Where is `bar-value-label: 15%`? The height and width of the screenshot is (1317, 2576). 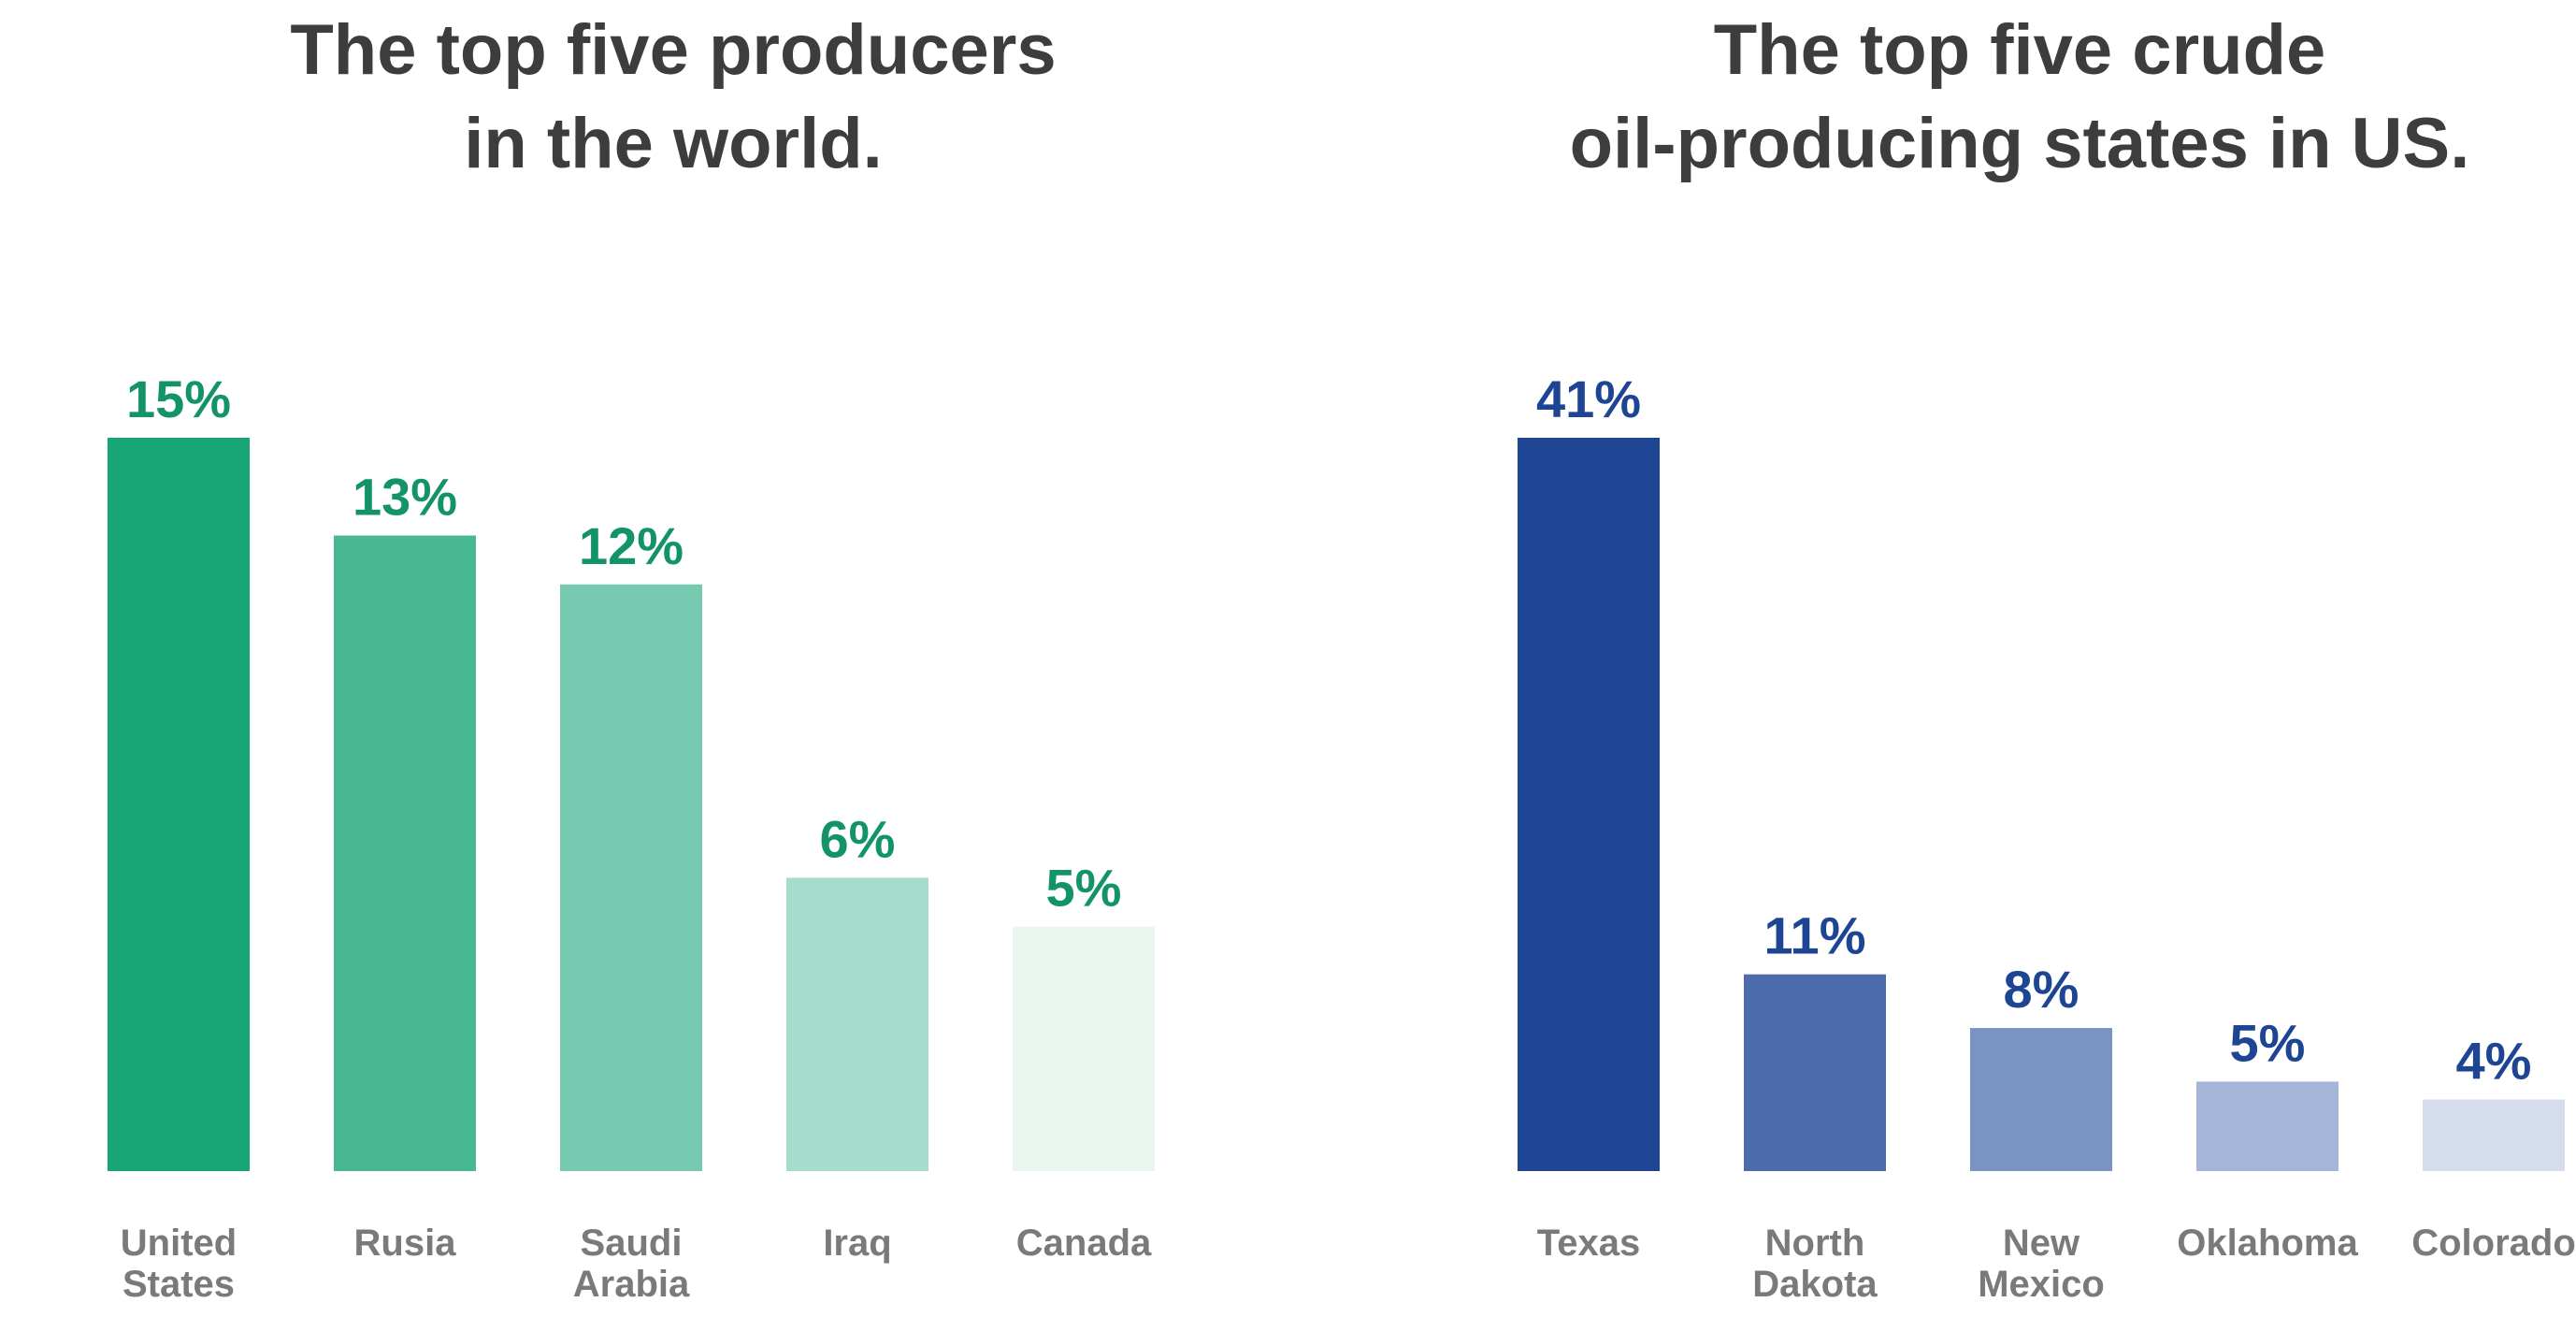
bar-value-label: 15% is located at coordinates (179, 398).